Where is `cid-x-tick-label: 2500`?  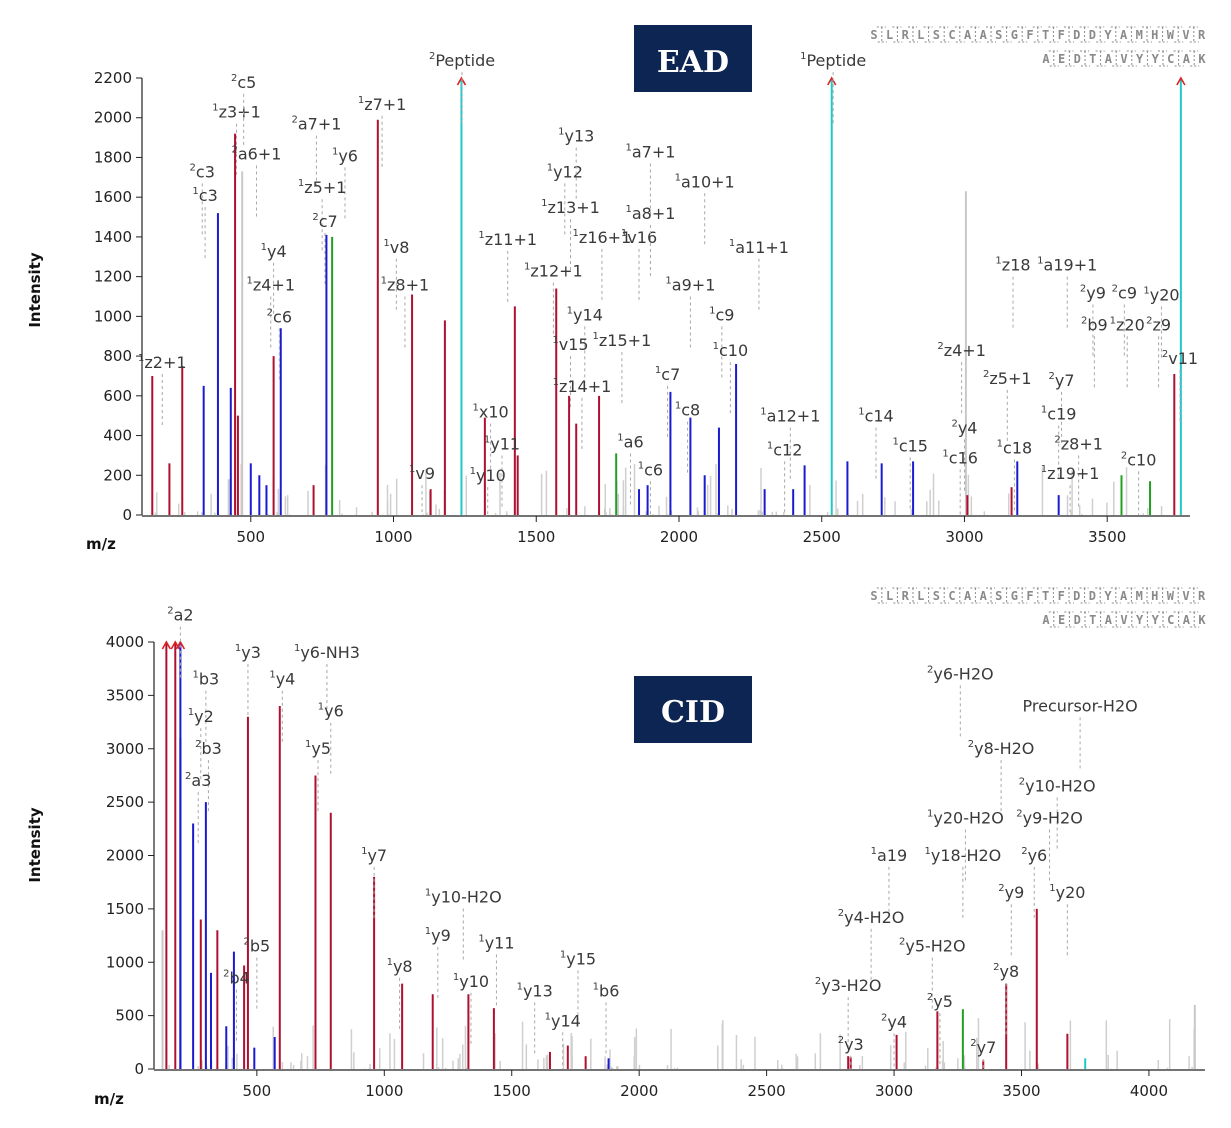
cid-x-tick-label: 2500 is located at coordinates (767, 1091).